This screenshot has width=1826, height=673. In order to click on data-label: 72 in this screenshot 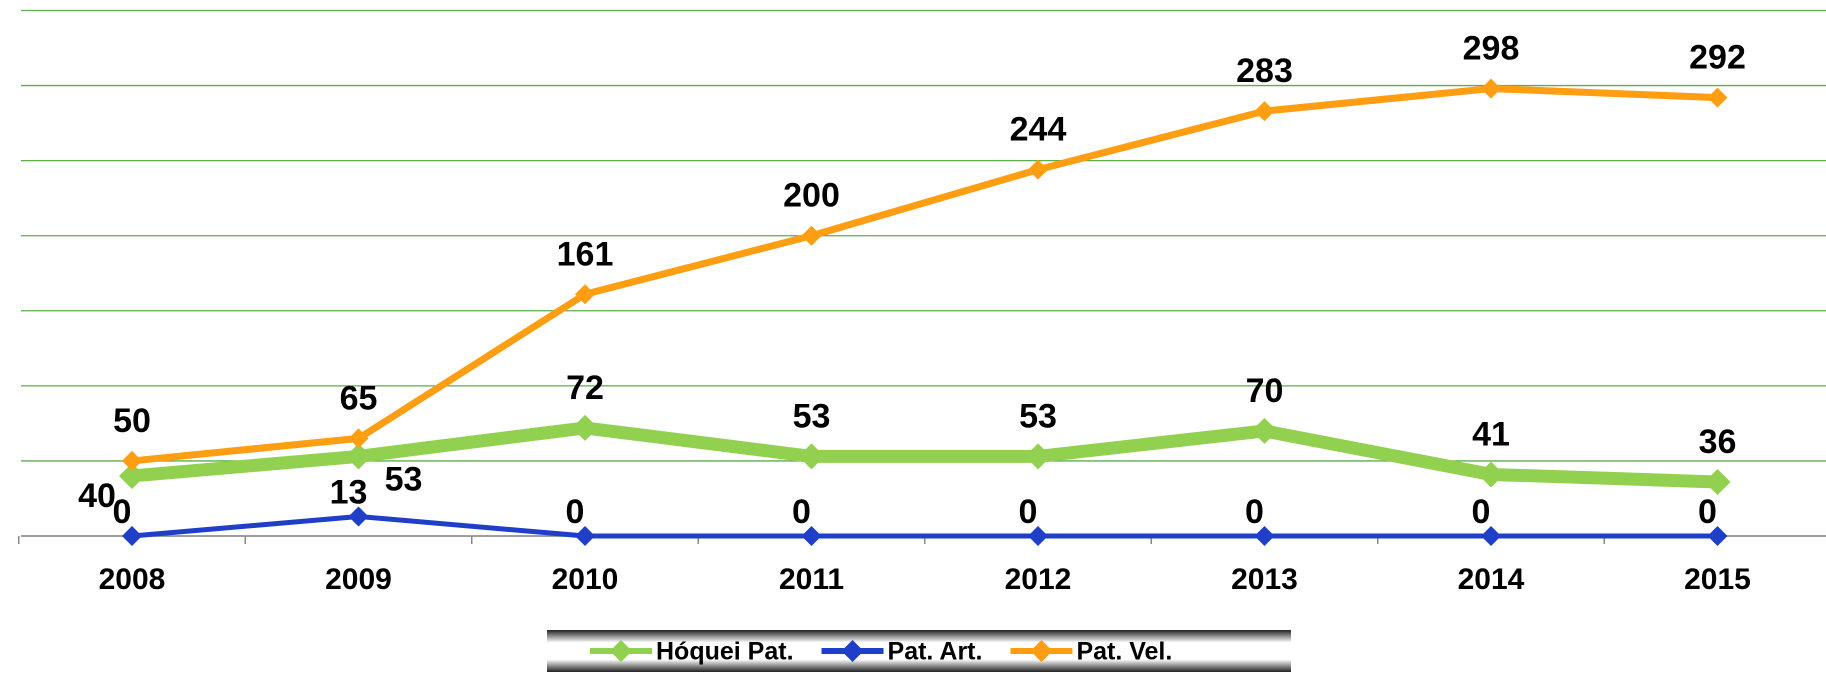, I will do `click(585, 388)`.